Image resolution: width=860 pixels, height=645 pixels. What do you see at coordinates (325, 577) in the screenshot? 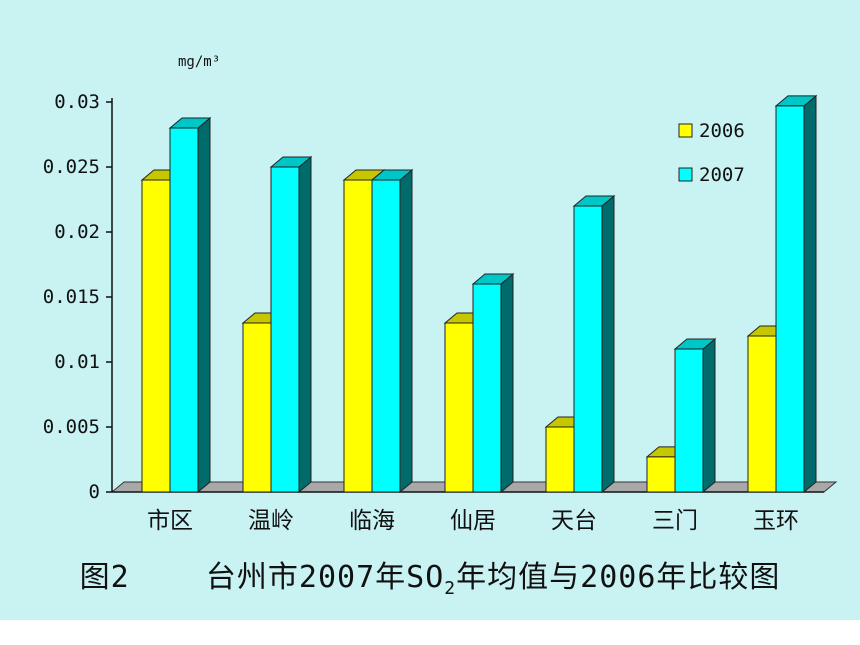
I see `caption-text-start: 台州市2007年SO` at bounding box center [325, 577].